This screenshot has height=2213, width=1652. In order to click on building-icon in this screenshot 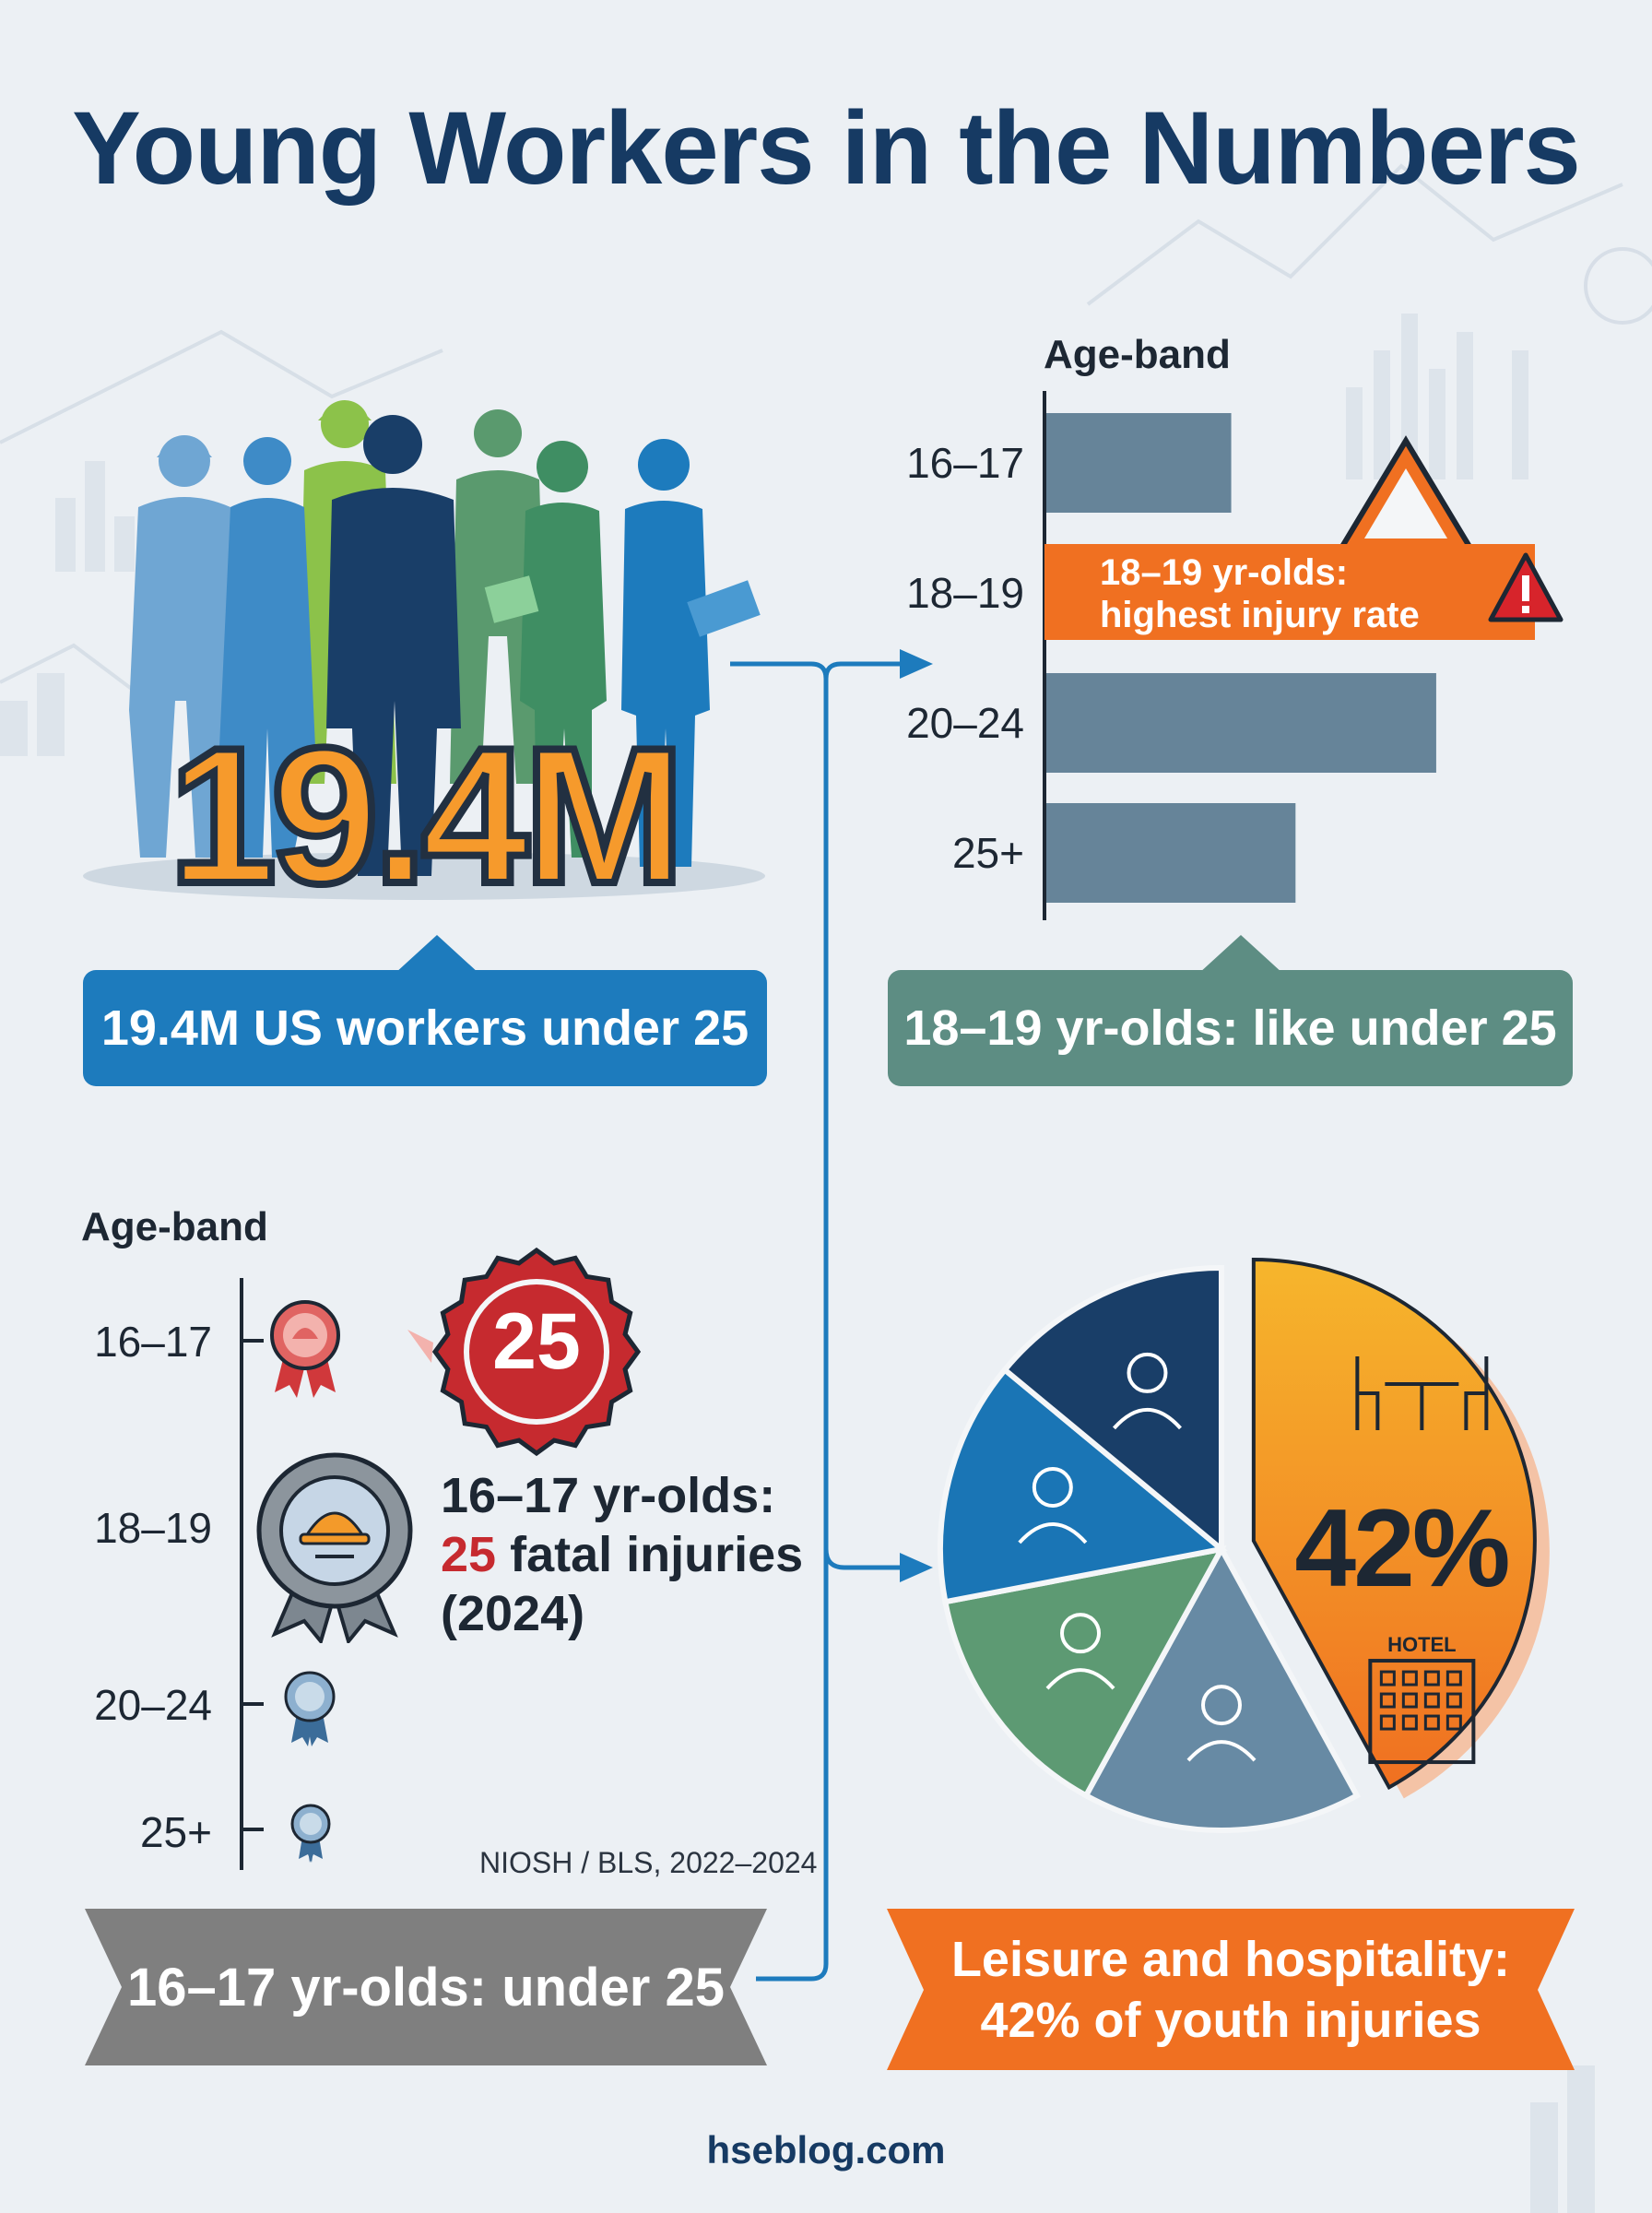, I will do `click(1221, 1723)`.